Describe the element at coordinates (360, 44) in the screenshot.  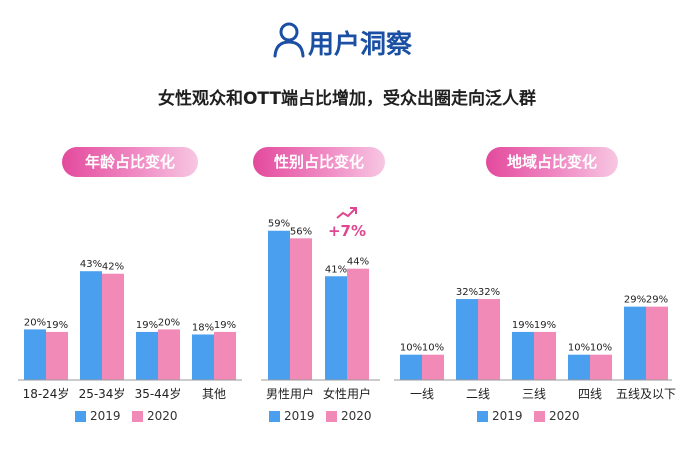
I see `page-title: 用户洞察` at that location.